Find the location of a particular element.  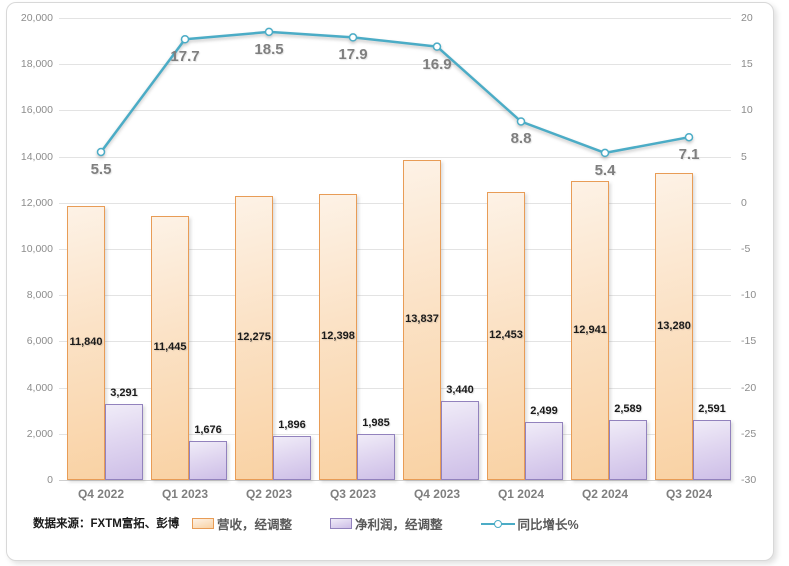

legend-item-revenue: 营收，经调整 is located at coordinates (242, 523).